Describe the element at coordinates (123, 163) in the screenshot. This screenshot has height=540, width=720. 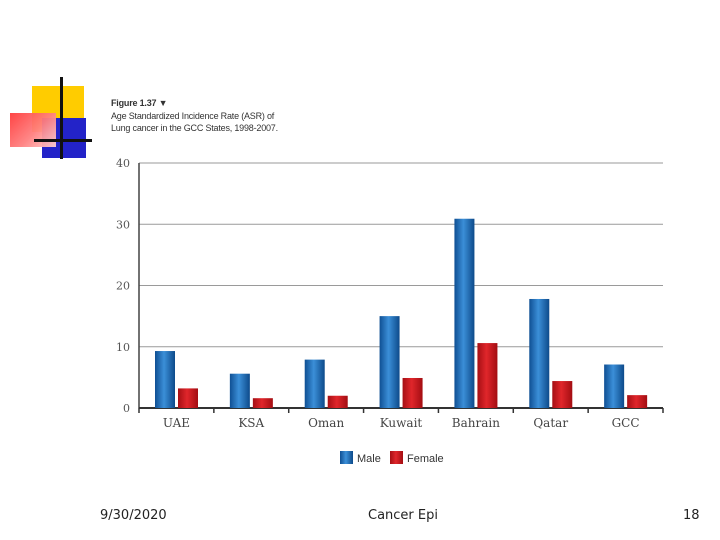
I see `y-tick-label: 40` at that location.